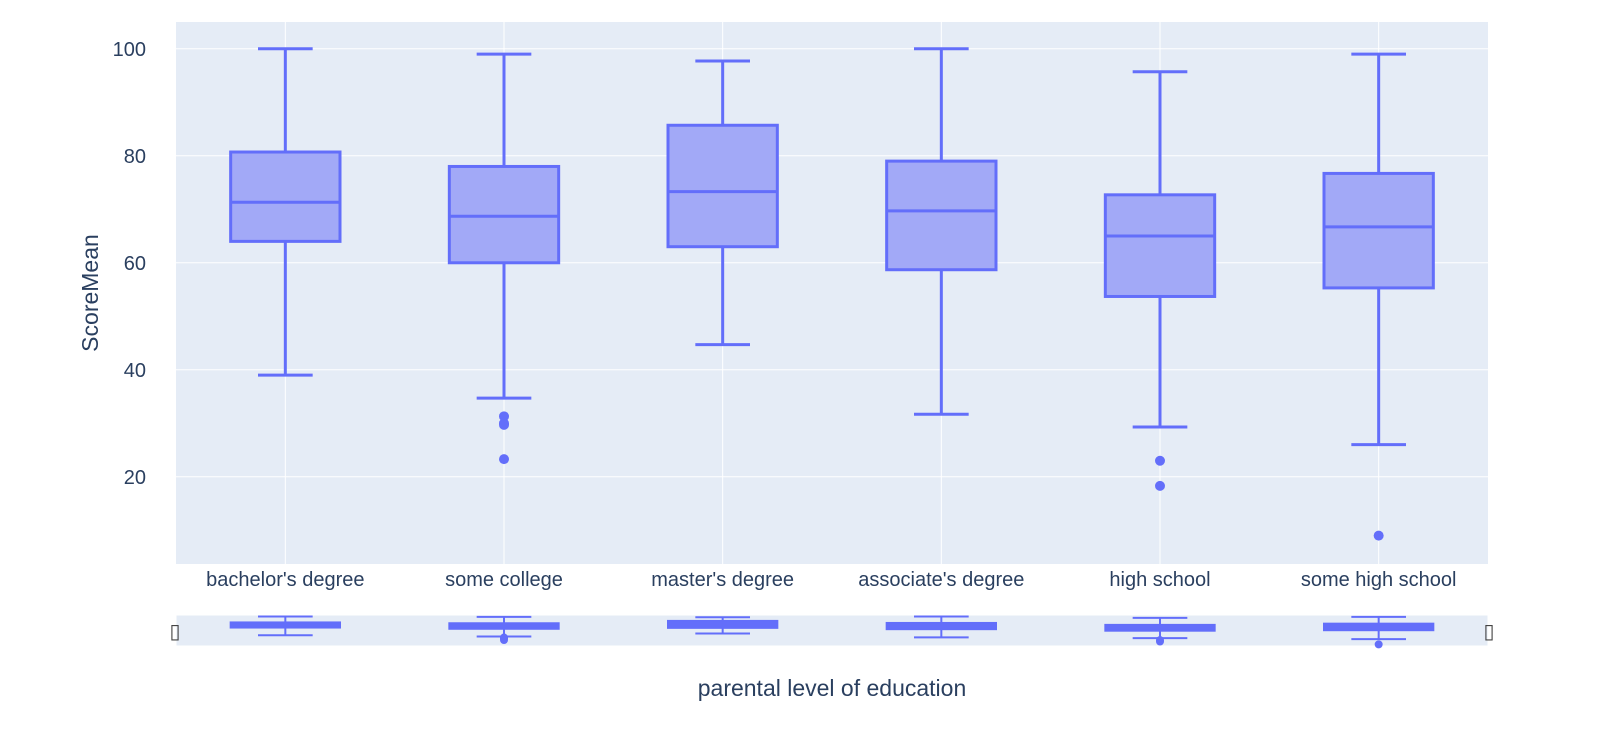  What do you see at coordinates (129, 50) in the screenshot?
I see `y-tick-label-100: 100` at bounding box center [129, 50].